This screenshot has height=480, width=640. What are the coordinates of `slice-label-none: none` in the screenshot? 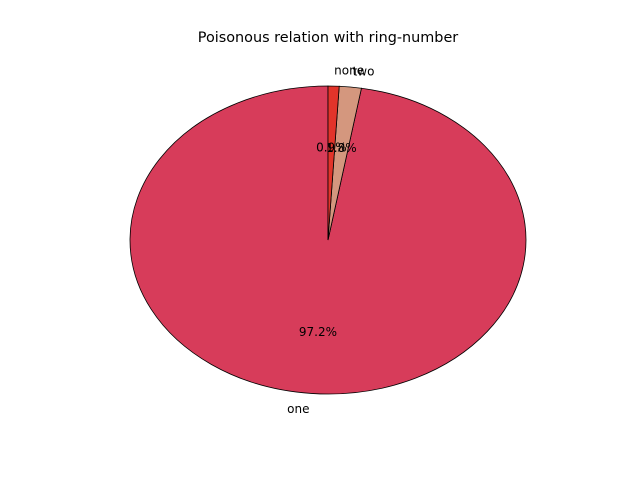 It's located at (349, 71).